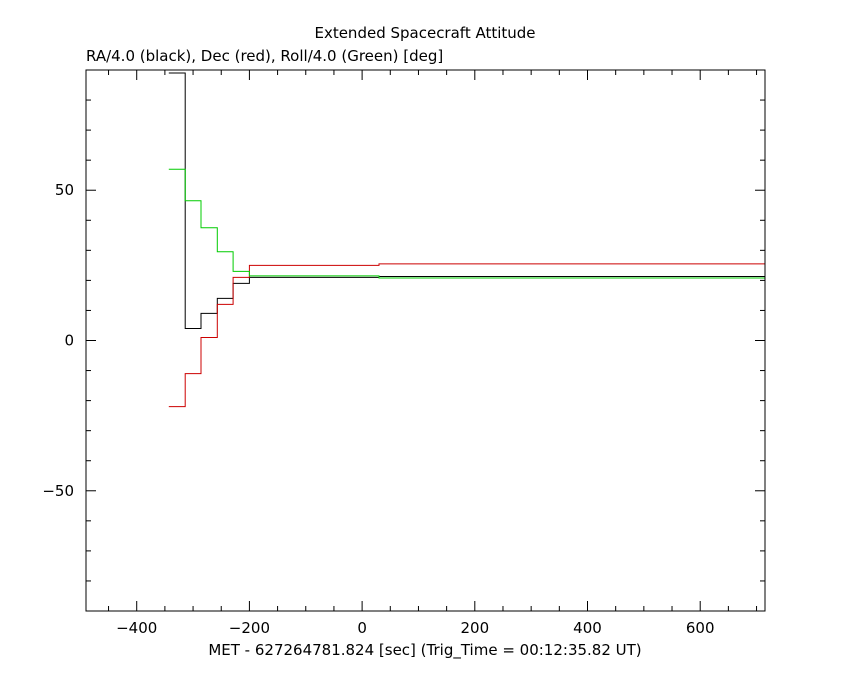  I want to click on y-tick-label: −50, so click(58, 491).